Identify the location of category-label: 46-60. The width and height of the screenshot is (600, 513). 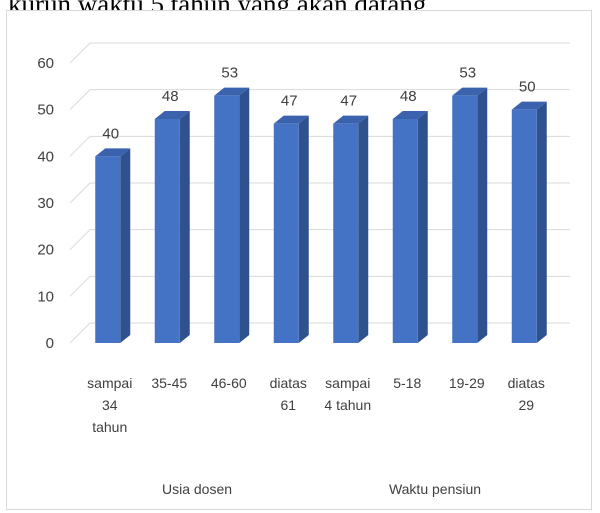
(229, 383).